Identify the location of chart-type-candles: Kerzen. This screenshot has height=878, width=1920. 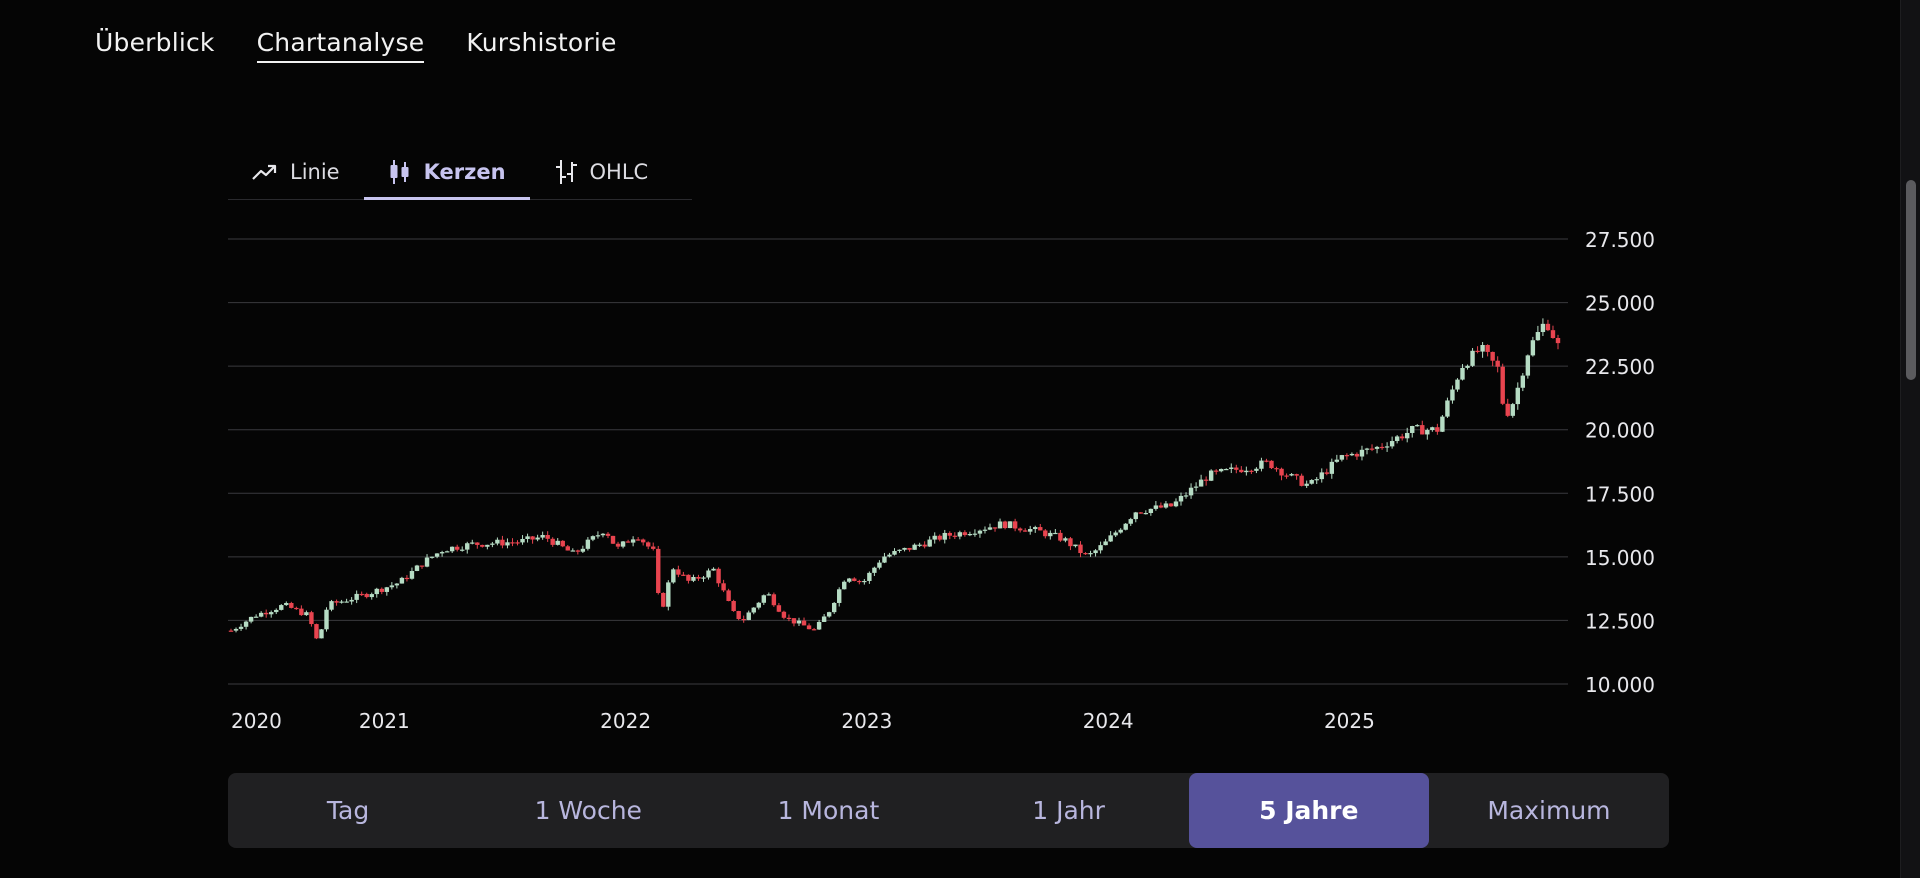
(446, 172).